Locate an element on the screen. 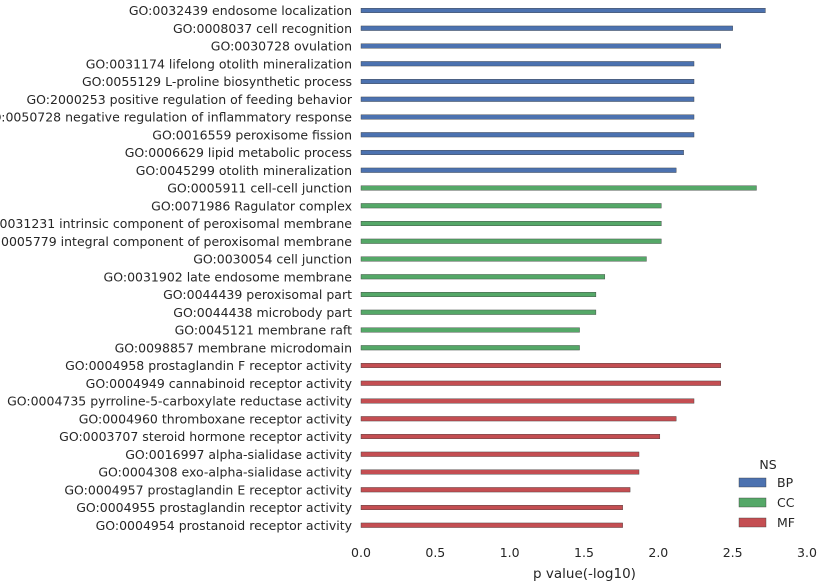 Image resolution: width=823 pixels, height=587 pixels. x-tick-label: 0.0 is located at coordinates (361, 552).